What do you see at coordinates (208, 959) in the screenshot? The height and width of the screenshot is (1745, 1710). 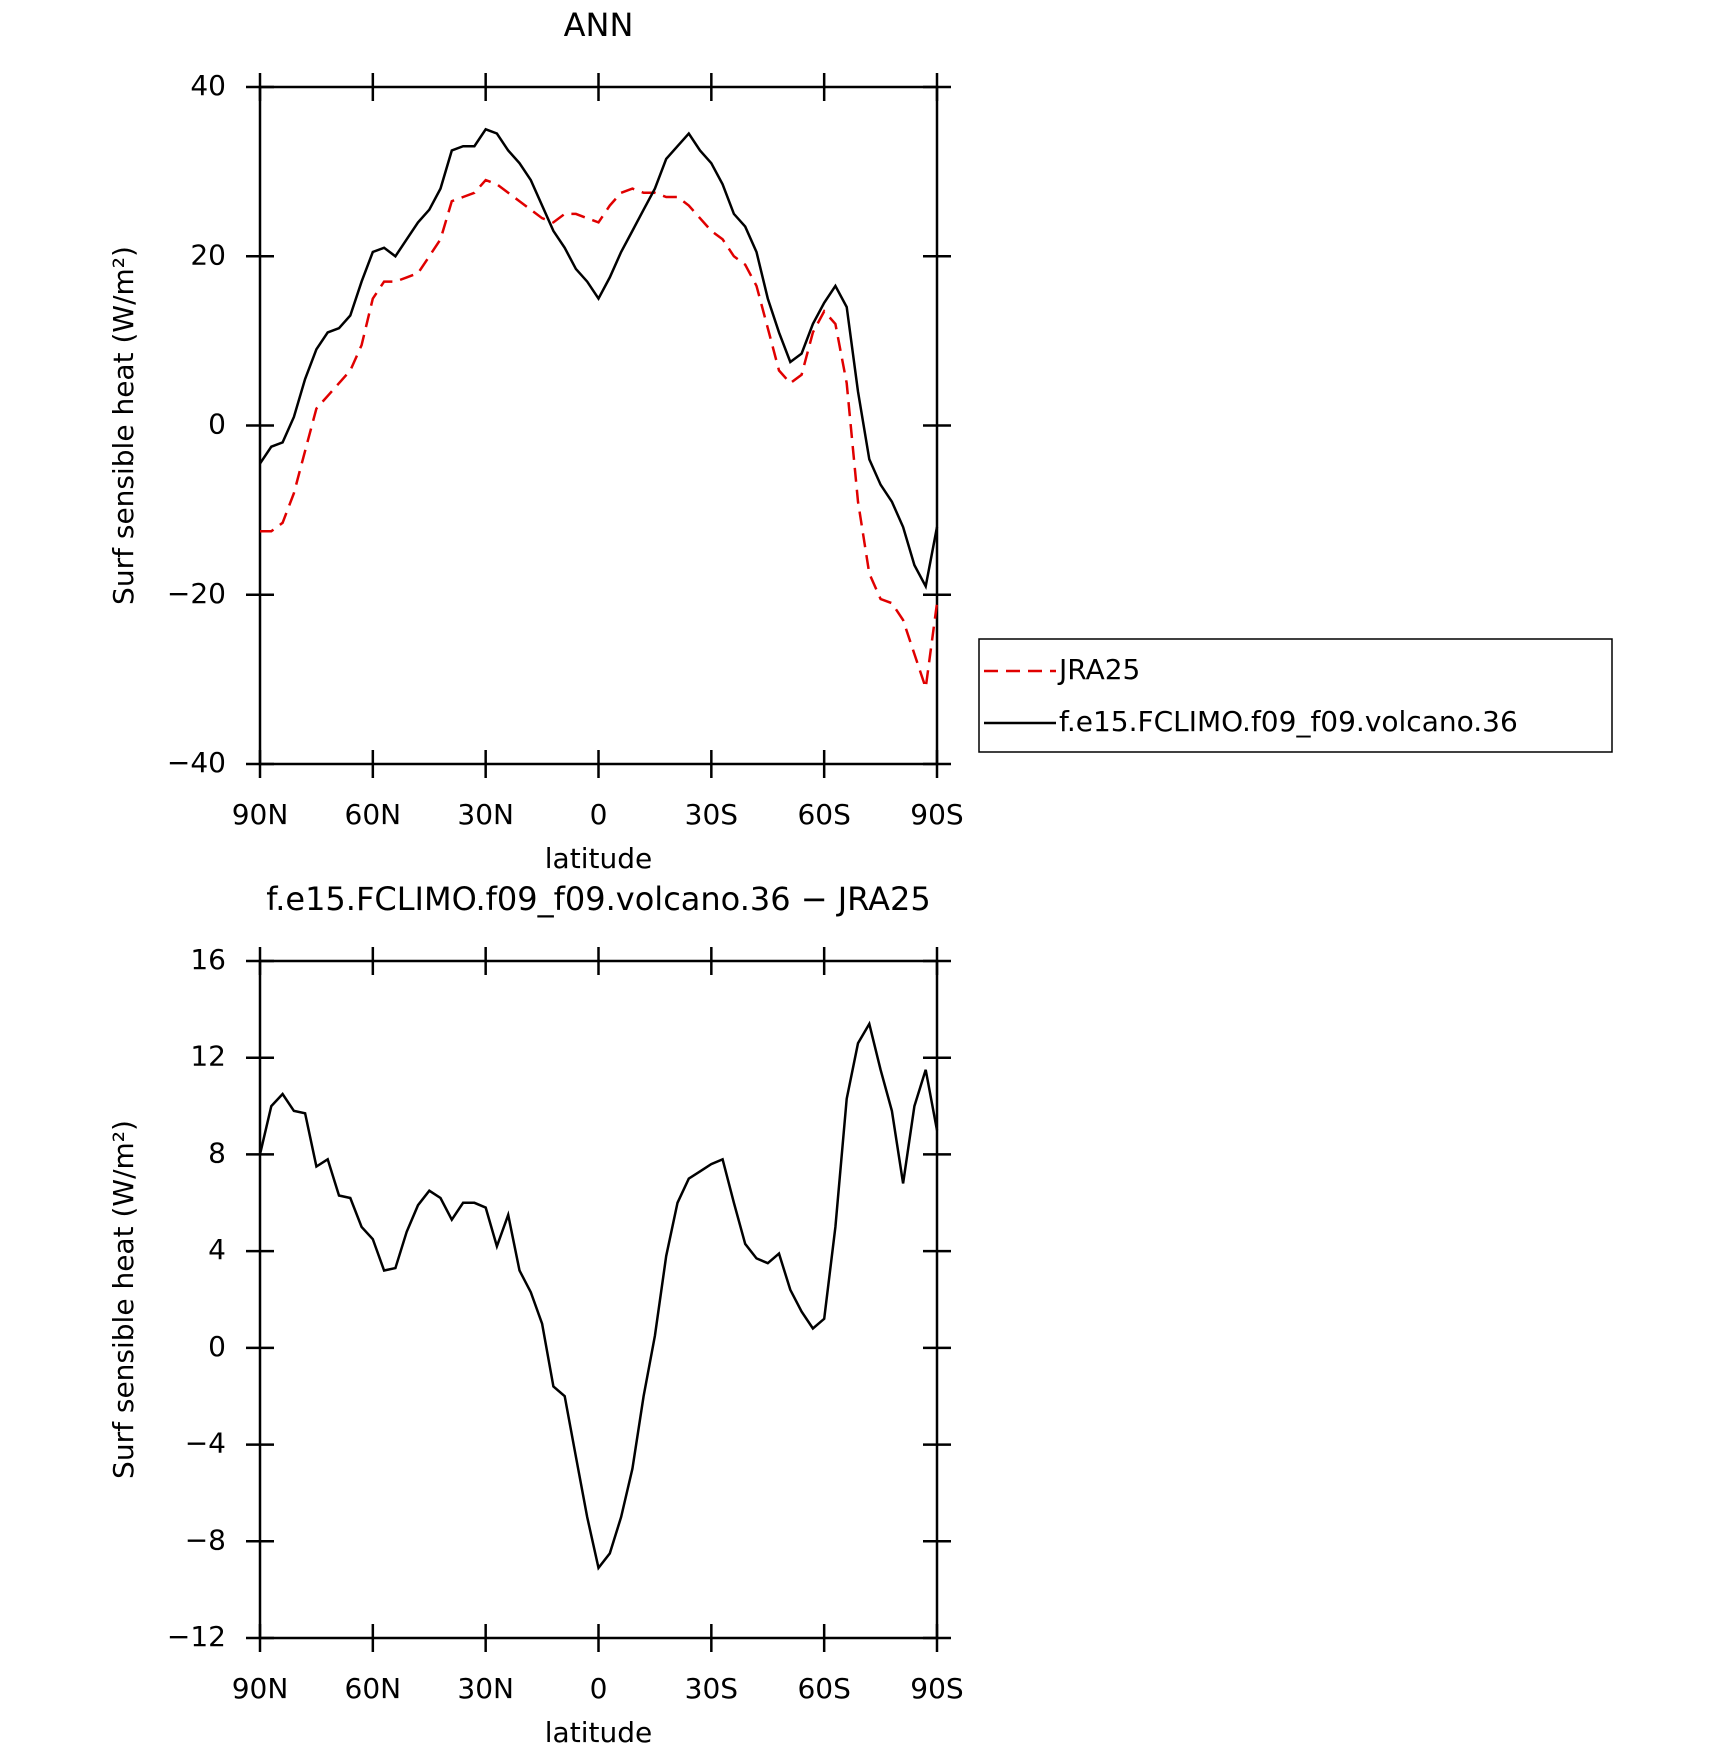 I see `y-tick-label: 16` at bounding box center [208, 959].